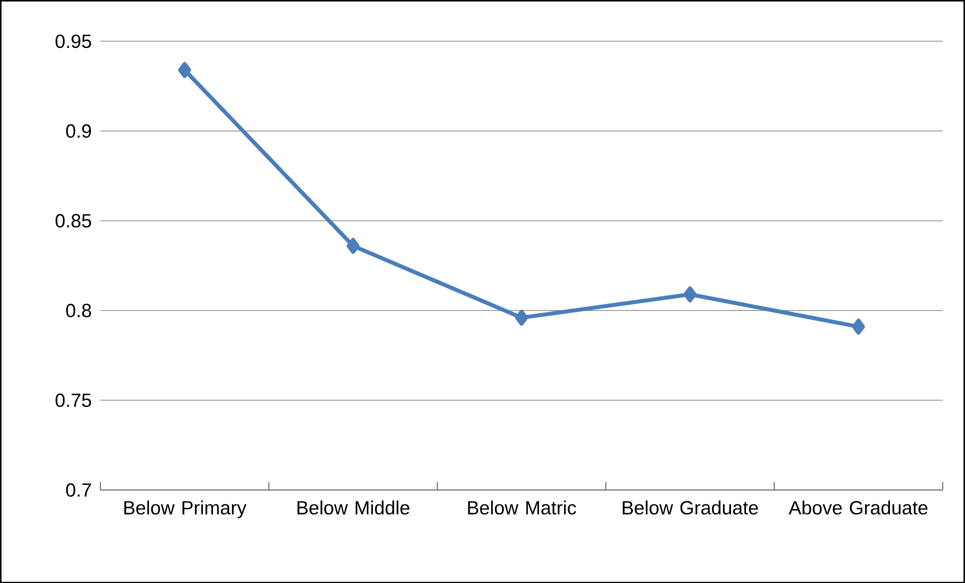  Describe the element at coordinates (78, 490) in the screenshot. I see `y-tick-label: 0.7` at that location.